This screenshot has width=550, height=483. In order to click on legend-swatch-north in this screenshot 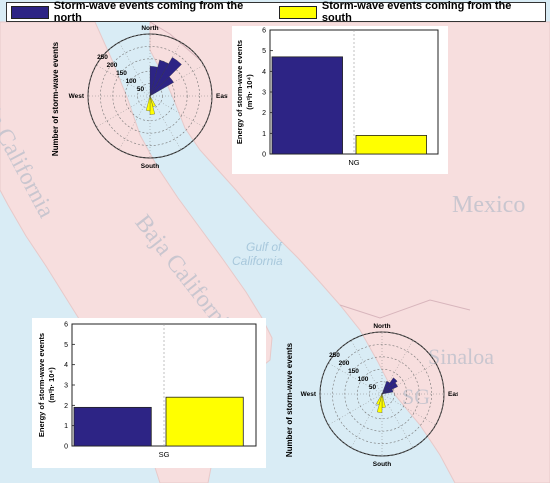, I will do `click(30, 12)`.